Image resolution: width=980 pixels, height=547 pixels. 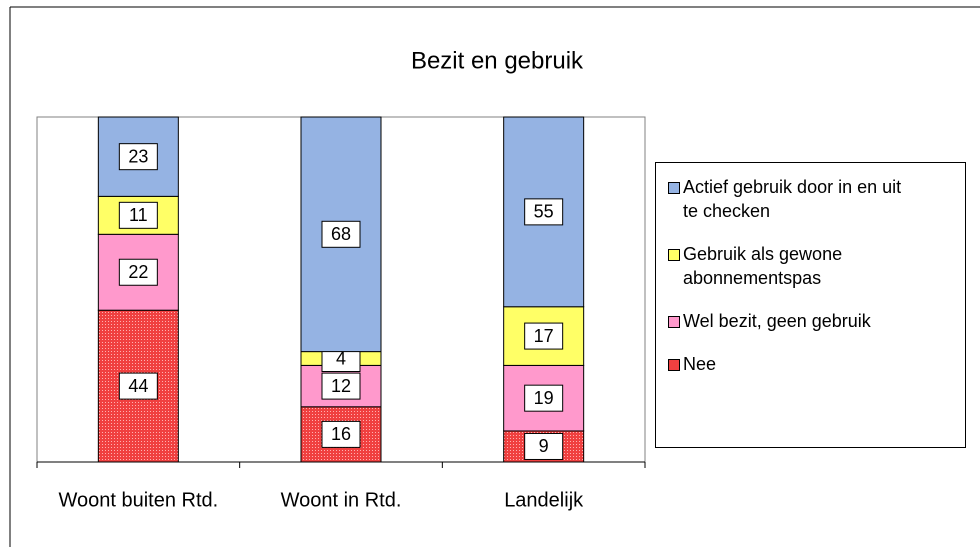 What do you see at coordinates (544, 500) in the screenshot?
I see `x-tick-label: Landelijk` at bounding box center [544, 500].